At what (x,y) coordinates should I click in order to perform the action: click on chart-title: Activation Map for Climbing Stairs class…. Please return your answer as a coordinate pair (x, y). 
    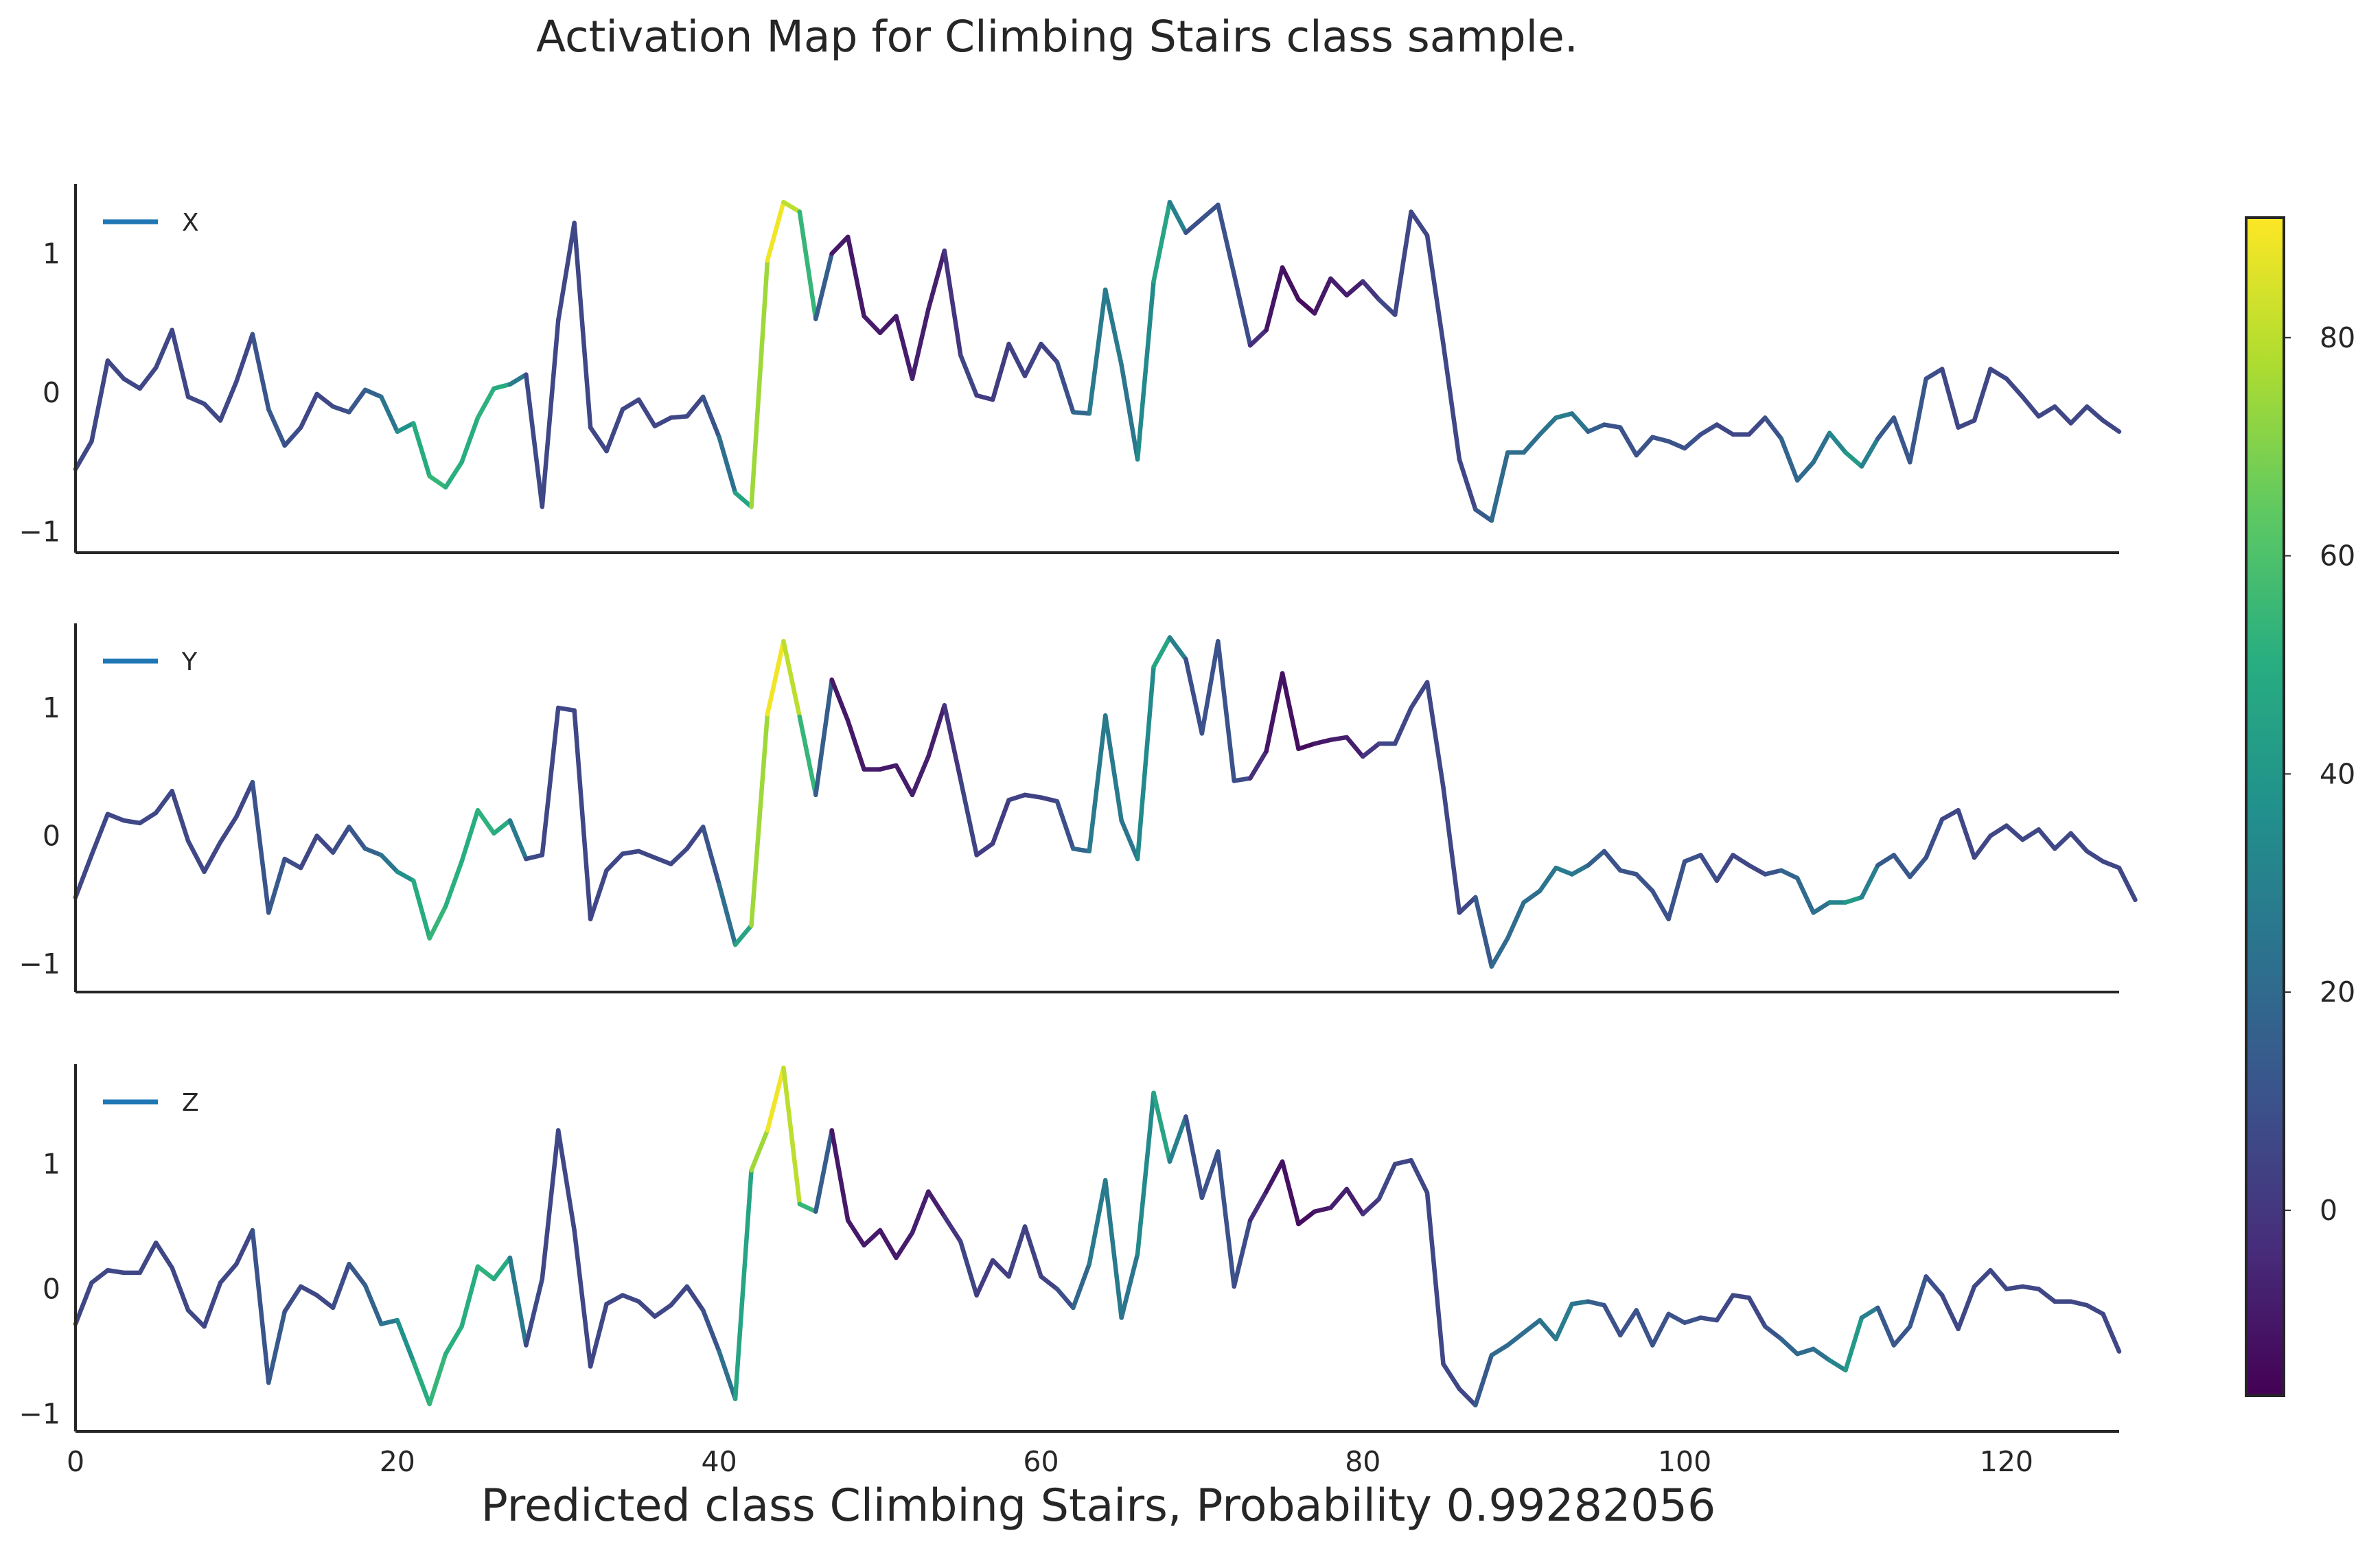
    Looking at the image, I should click on (1057, 37).